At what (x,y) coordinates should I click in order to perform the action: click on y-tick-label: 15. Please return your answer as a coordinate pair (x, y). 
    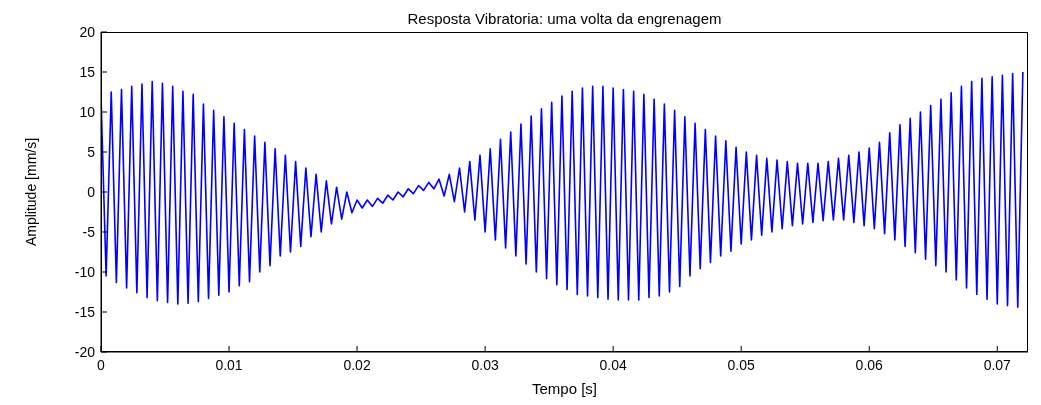
    Looking at the image, I should click on (87, 71).